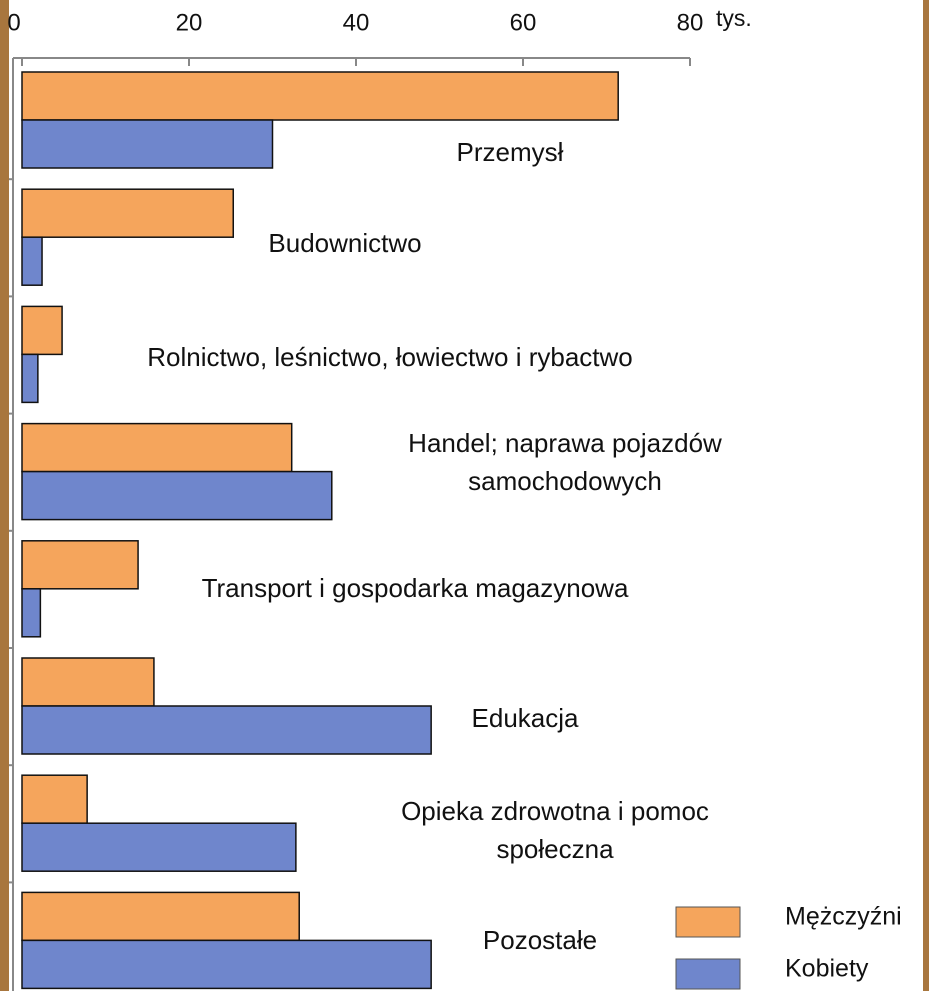  What do you see at coordinates (827, 969) in the screenshot?
I see `legend-label: Kobiety` at bounding box center [827, 969].